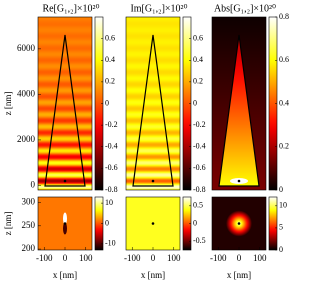 The width and height of the screenshot is (320, 288). Describe the element at coordinates (158, 8) in the screenshot. I see `panel-title: Im[G₁,₂]×10²⁰` at that location.